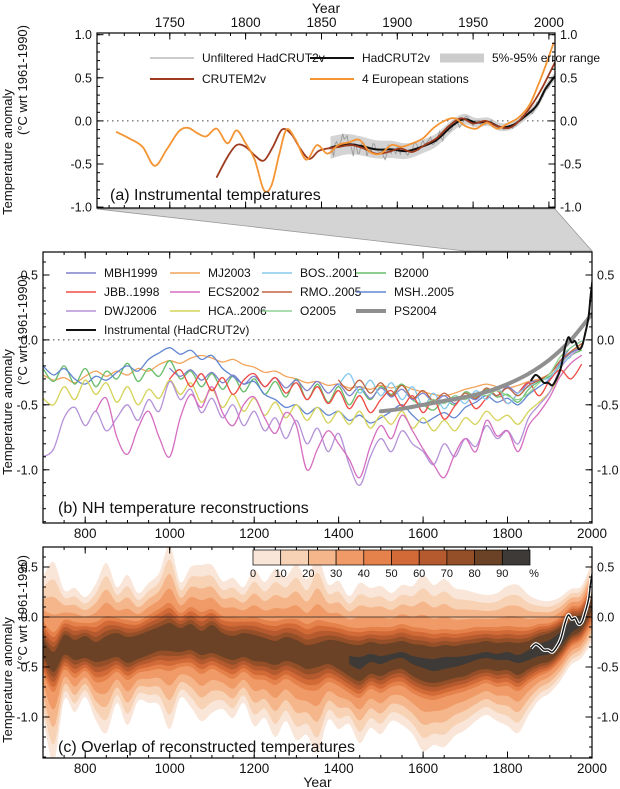 The width and height of the screenshot is (620, 789). I want to click on series-hca-2006, so click(307, 397).